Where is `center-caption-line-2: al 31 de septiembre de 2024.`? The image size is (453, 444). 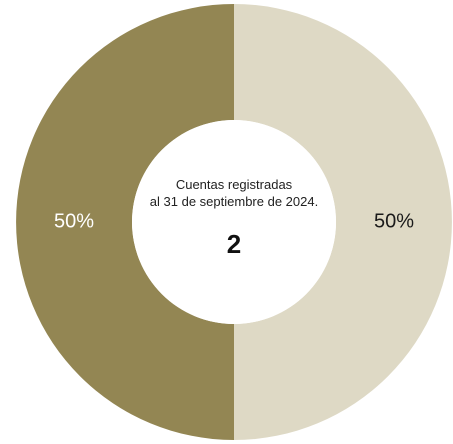 center-caption-line-2: al 31 de septiembre de 2024. is located at coordinates (234, 201).